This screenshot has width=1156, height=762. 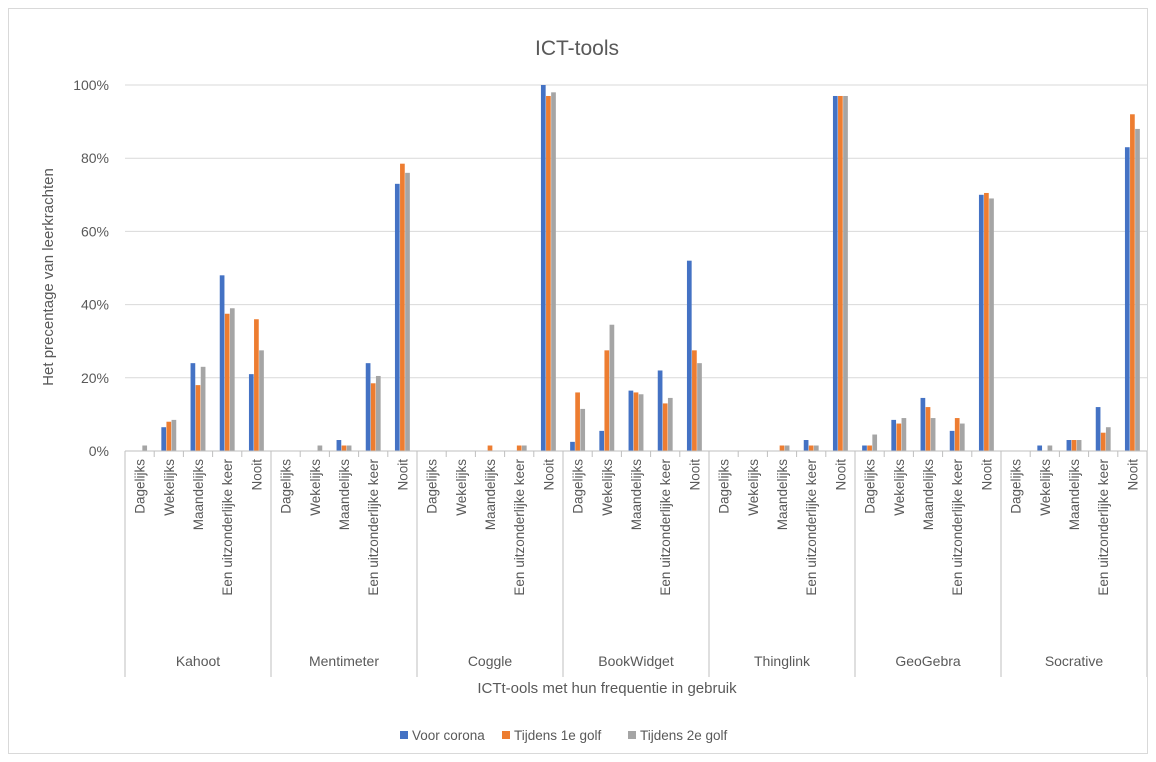 What do you see at coordinates (91, 85) in the screenshot?
I see `y-tick-label: 100%` at bounding box center [91, 85].